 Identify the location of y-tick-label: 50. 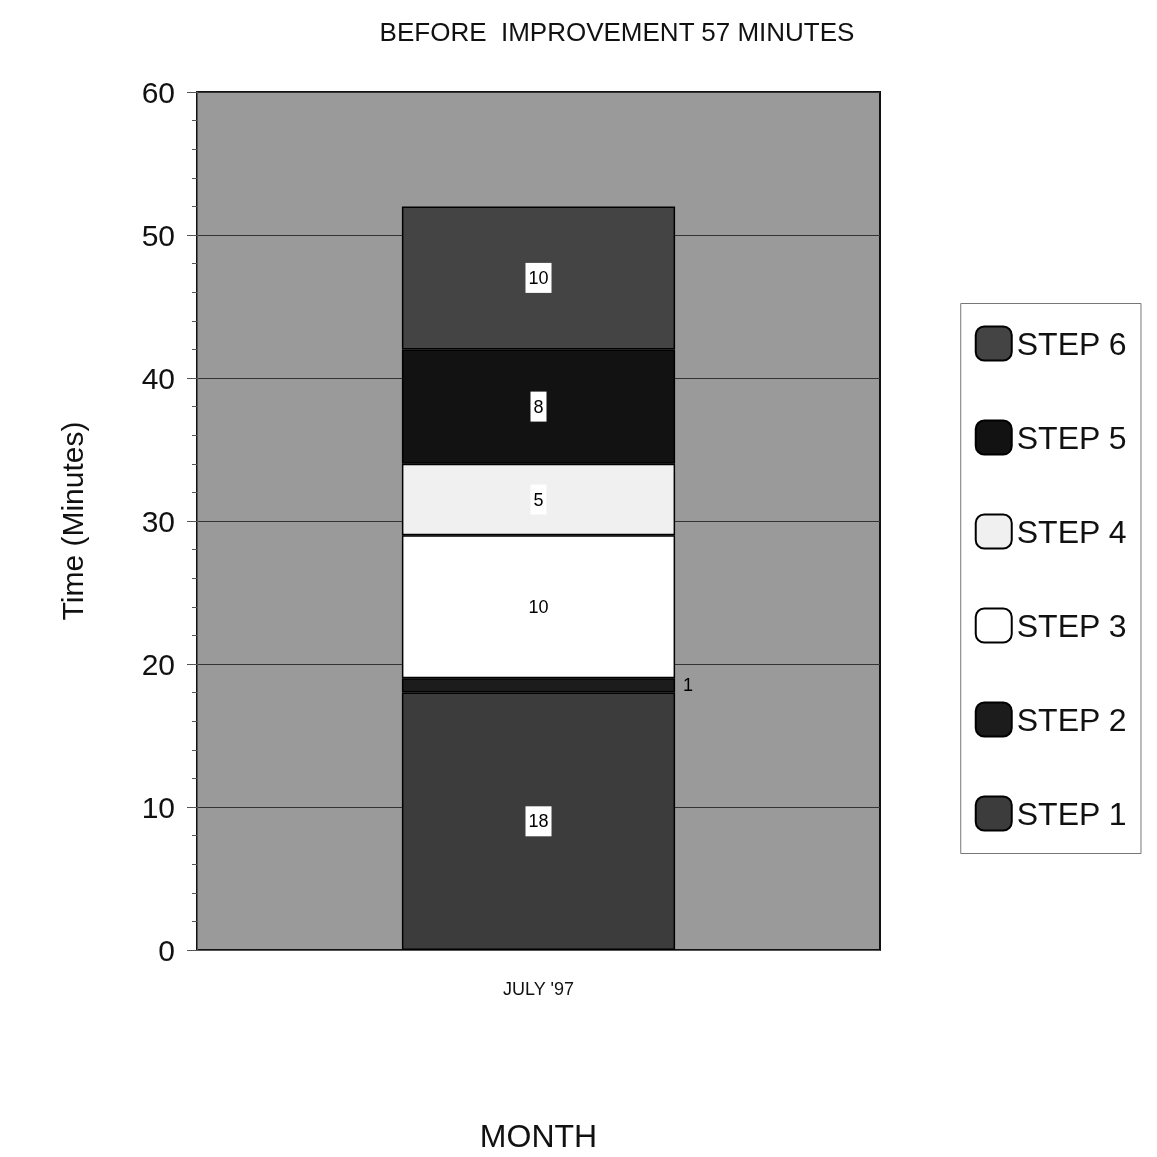
(158, 235).